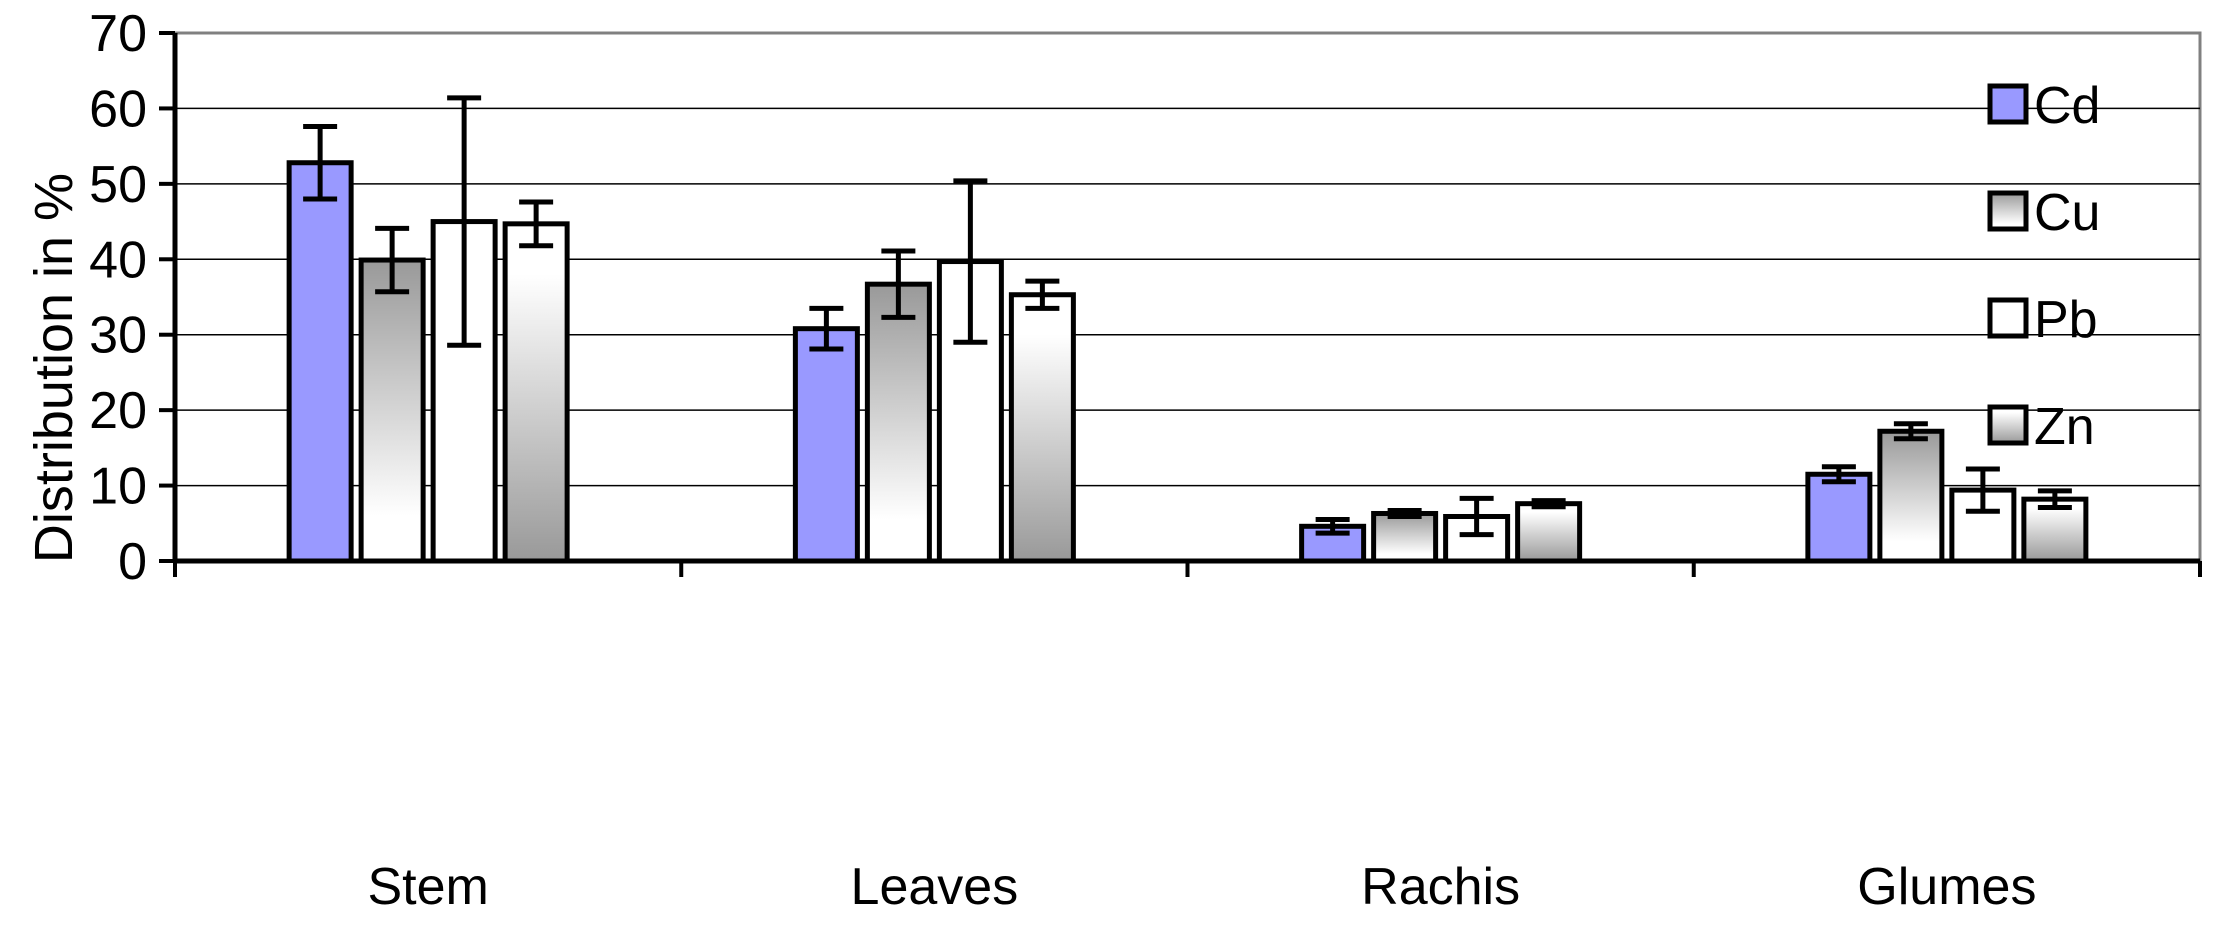 Image resolution: width=2213 pixels, height=934 pixels. I want to click on legend-label: Zn, so click(2064, 427).